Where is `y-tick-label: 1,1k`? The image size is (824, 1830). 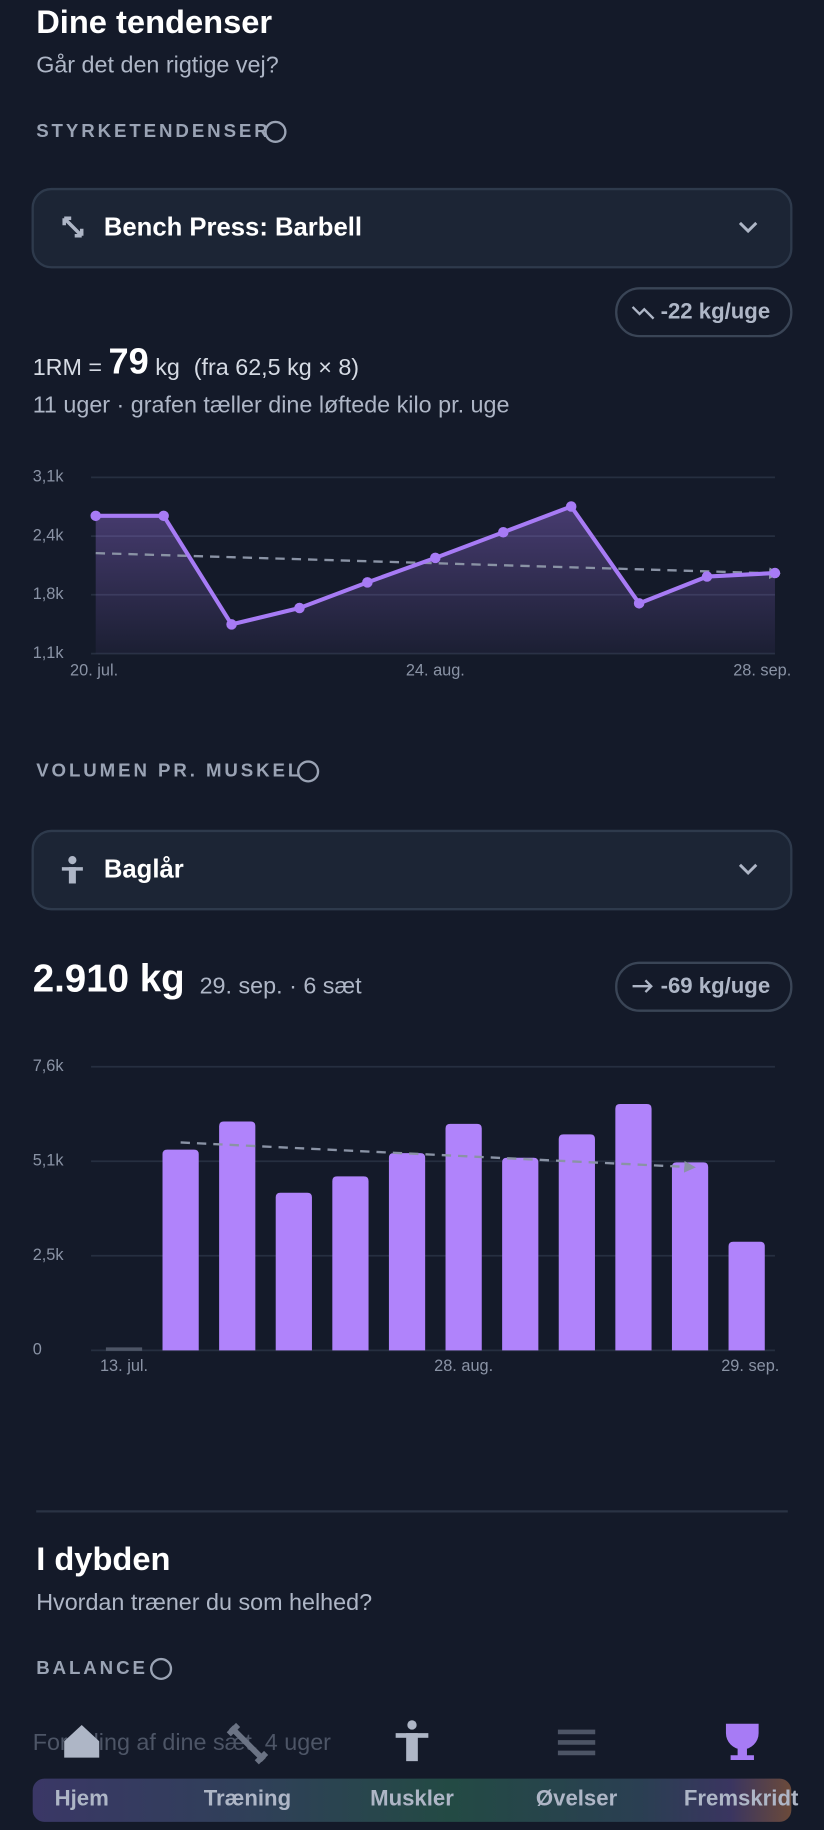
y-tick-label: 1,1k is located at coordinates (49, 653).